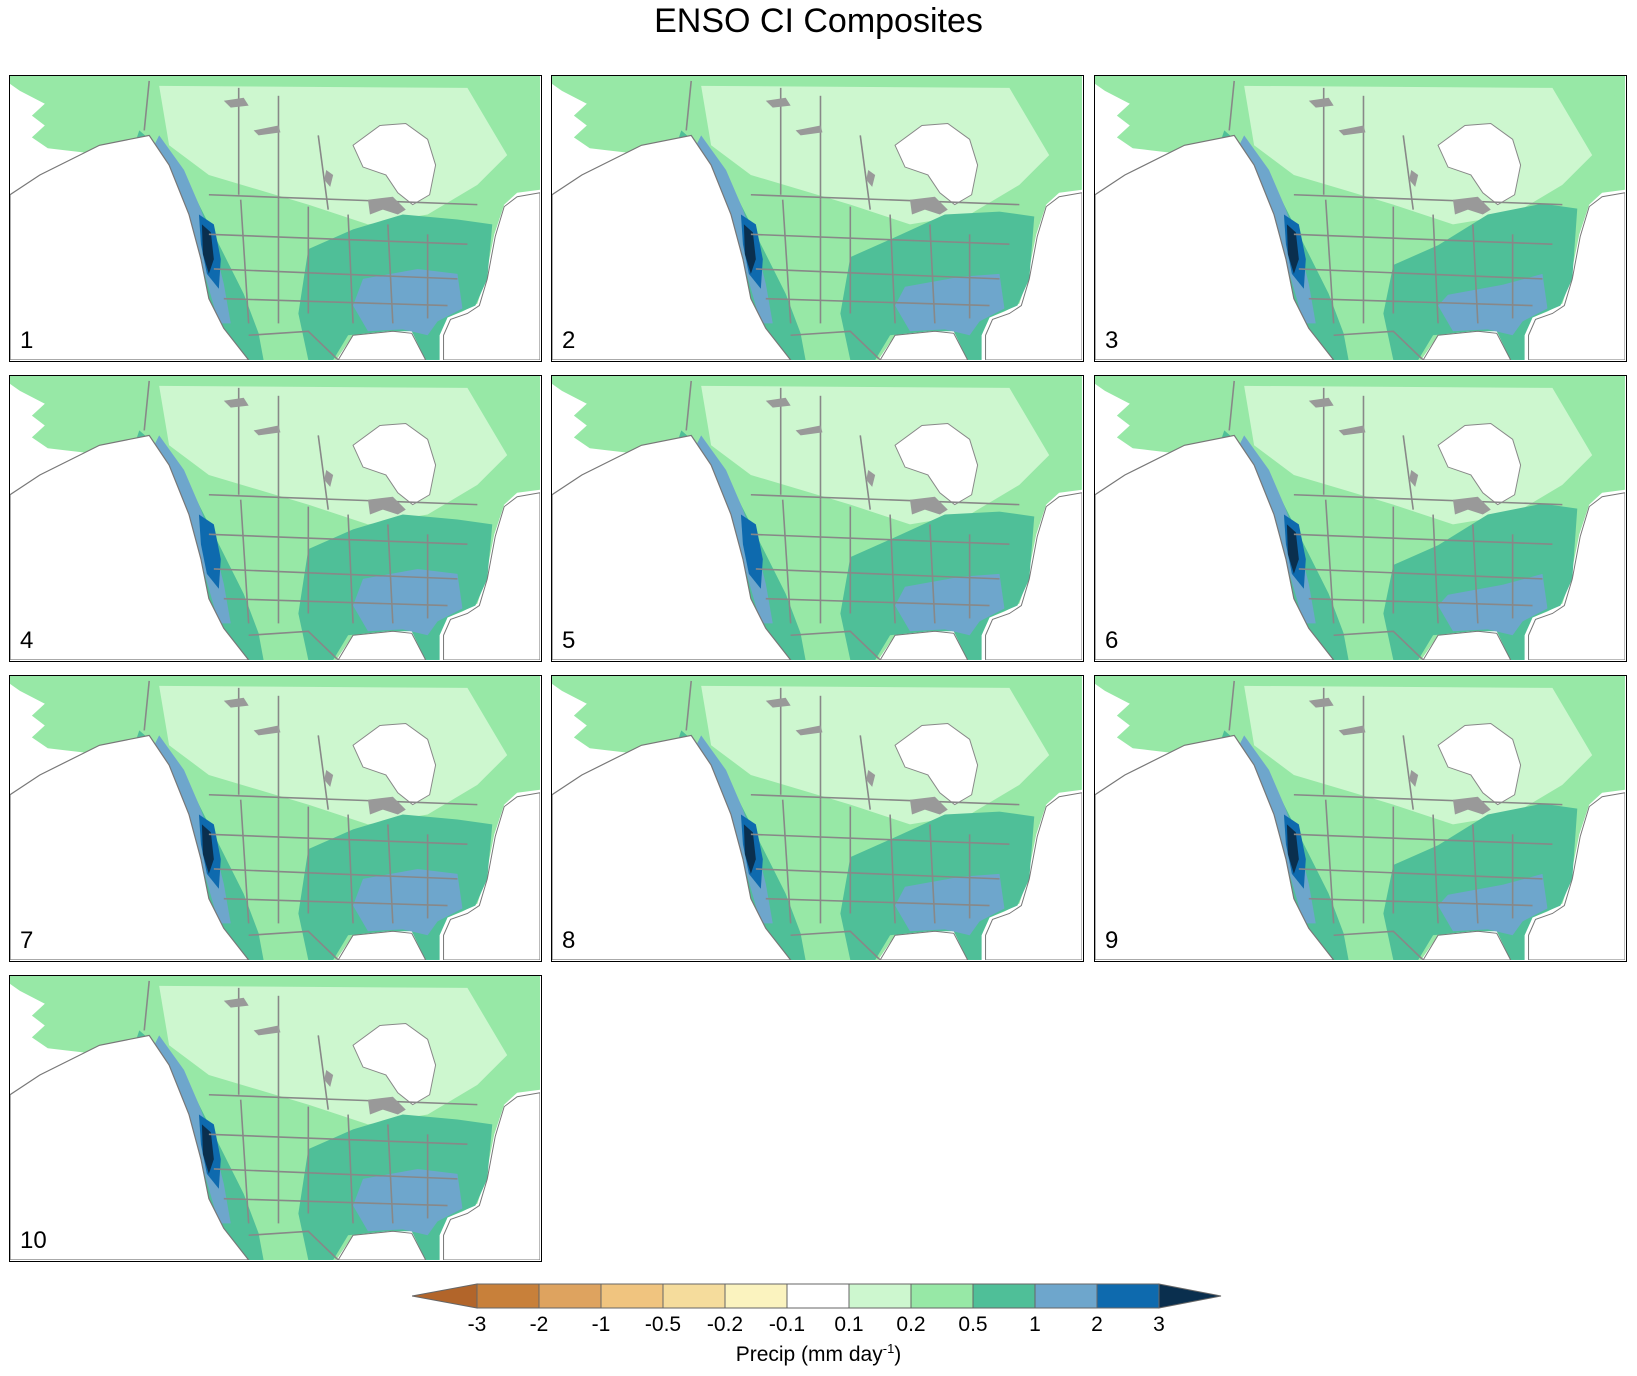 The width and height of the screenshot is (1637, 1376). What do you see at coordinates (818, 1354) in the screenshot?
I see `colorbar-caption: Precip (mm day-1)` at bounding box center [818, 1354].